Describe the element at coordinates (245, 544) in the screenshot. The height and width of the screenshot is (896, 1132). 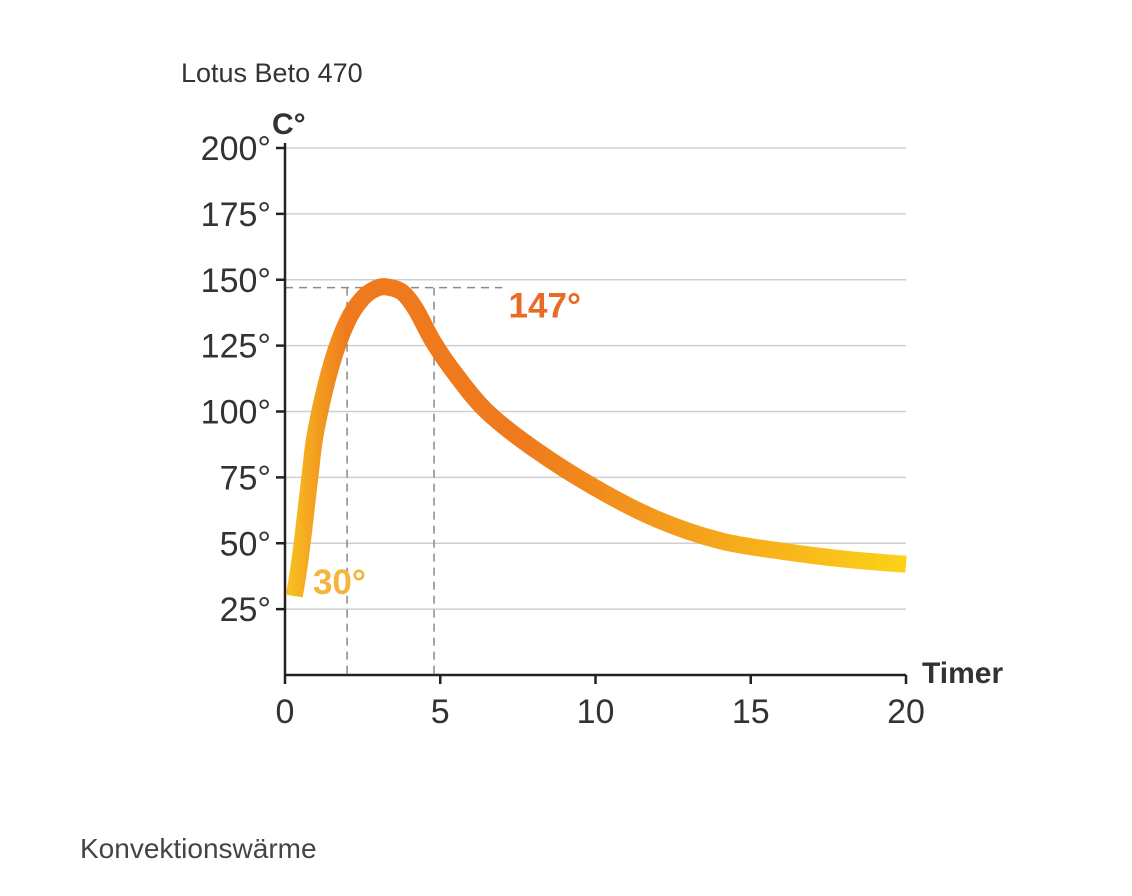
I see `y-tick-label-50: 50°` at that location.